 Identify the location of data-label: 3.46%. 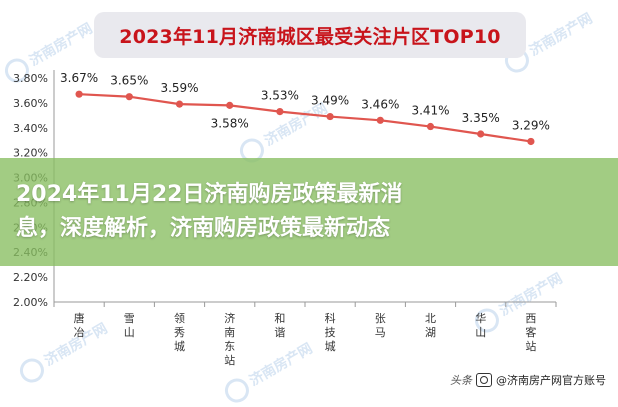
(380, 104).